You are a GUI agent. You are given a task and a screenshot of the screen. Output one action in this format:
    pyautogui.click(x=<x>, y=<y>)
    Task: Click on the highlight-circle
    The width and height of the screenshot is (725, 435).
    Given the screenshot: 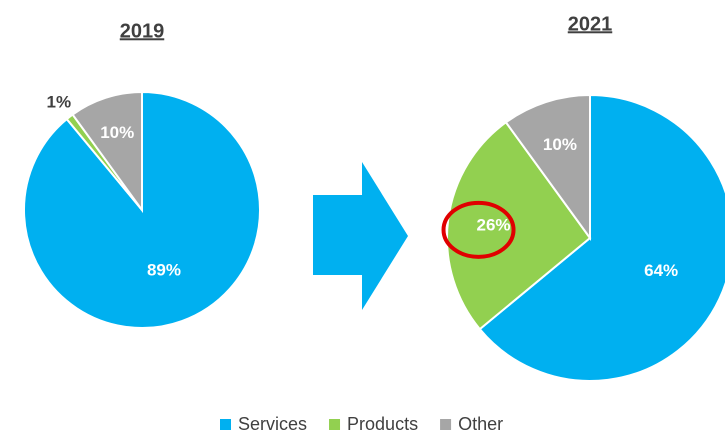 What is the action you would take?
    pyautogui.click(x=478, y=229)
    